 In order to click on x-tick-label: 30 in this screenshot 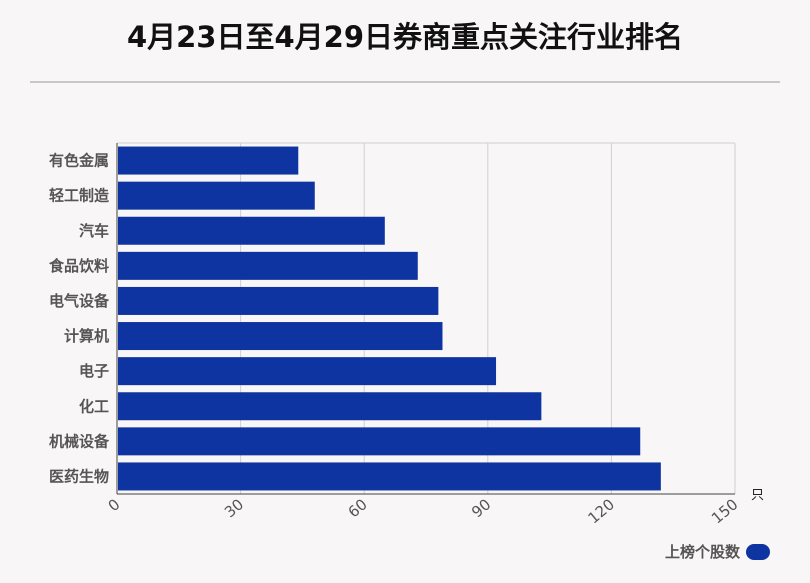, I will do `click(234, 508)`.